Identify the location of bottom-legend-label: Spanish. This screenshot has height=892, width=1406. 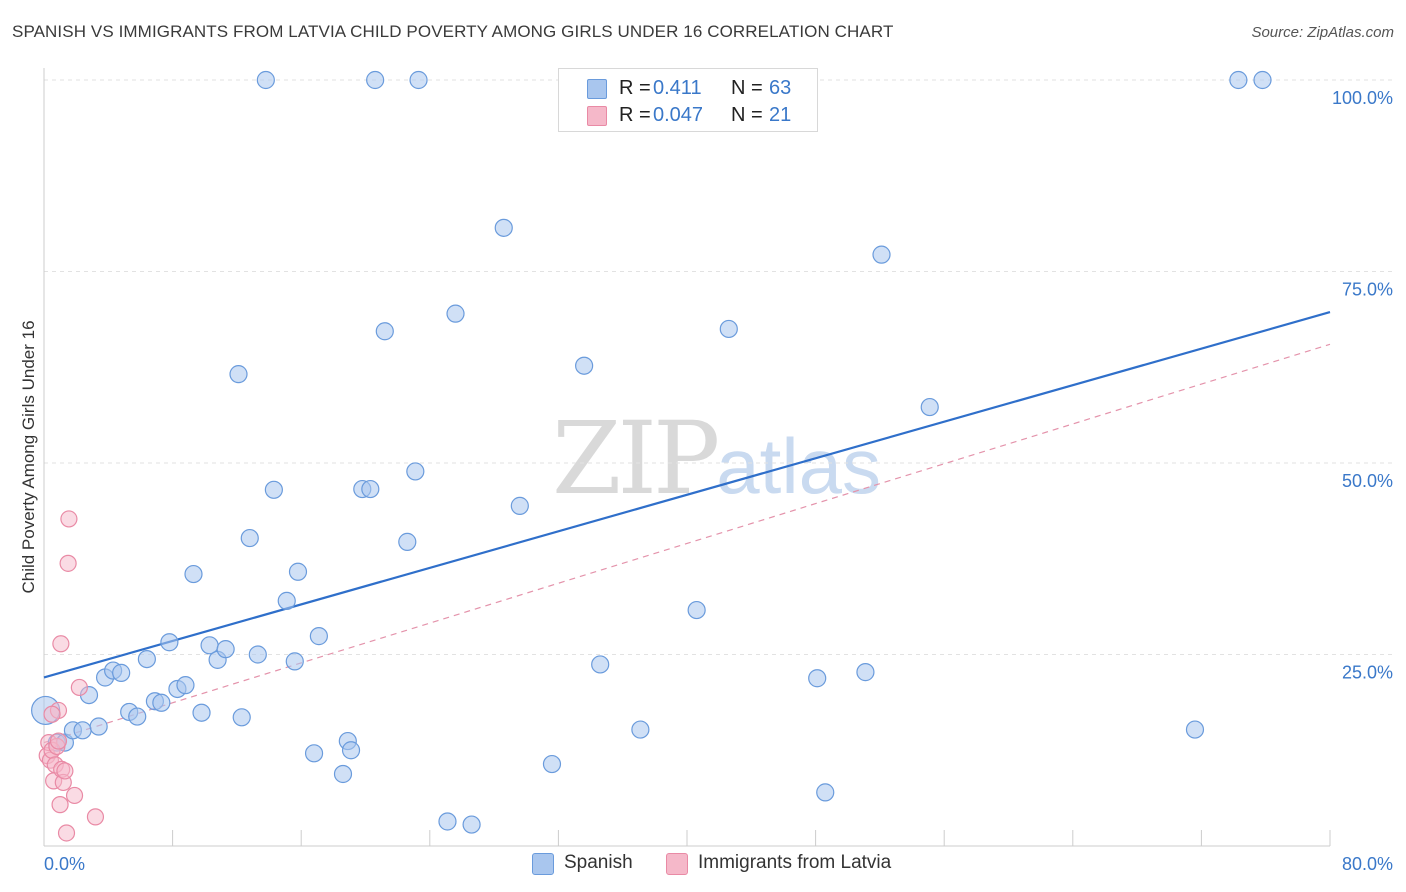
(598, 862).